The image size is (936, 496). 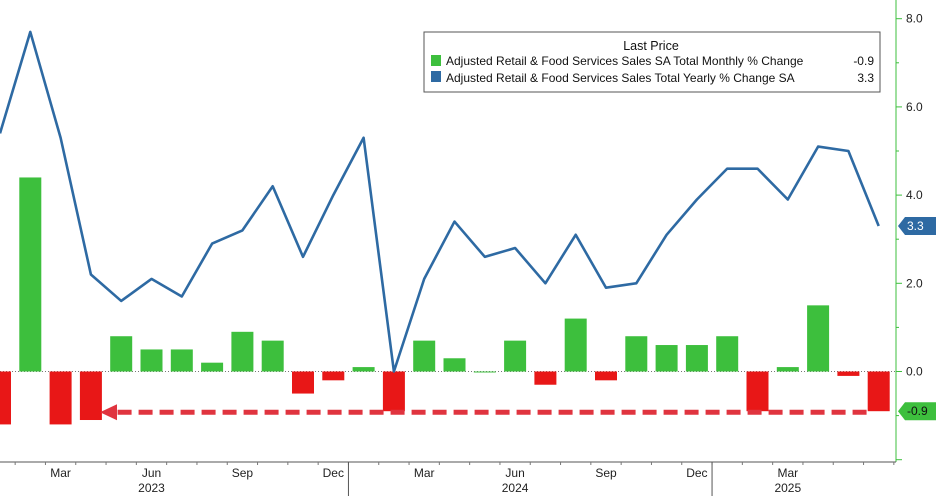 I want to click on y-tick-label: 2.0, so click(x=914, y=283).